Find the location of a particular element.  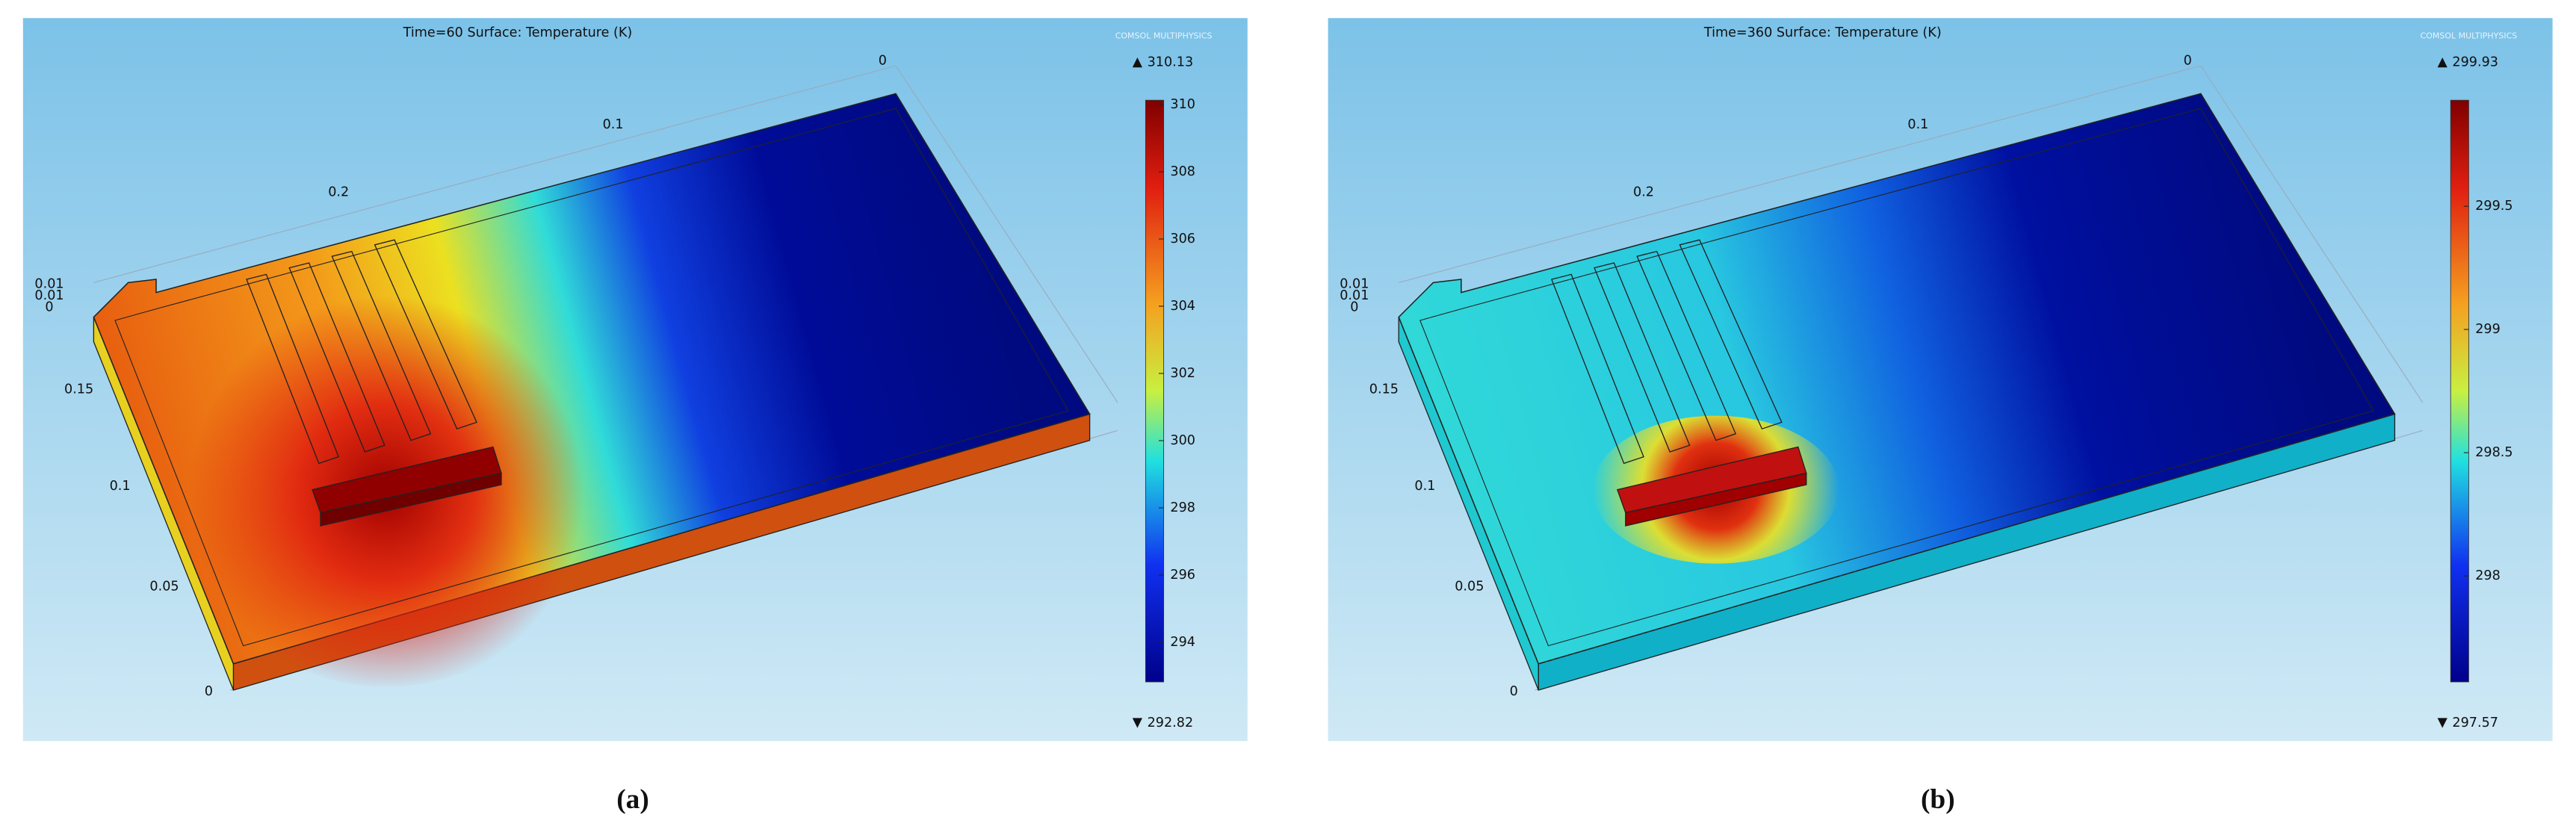

colorbar-tick-label: 308 is located at coordinates (1182, 171).